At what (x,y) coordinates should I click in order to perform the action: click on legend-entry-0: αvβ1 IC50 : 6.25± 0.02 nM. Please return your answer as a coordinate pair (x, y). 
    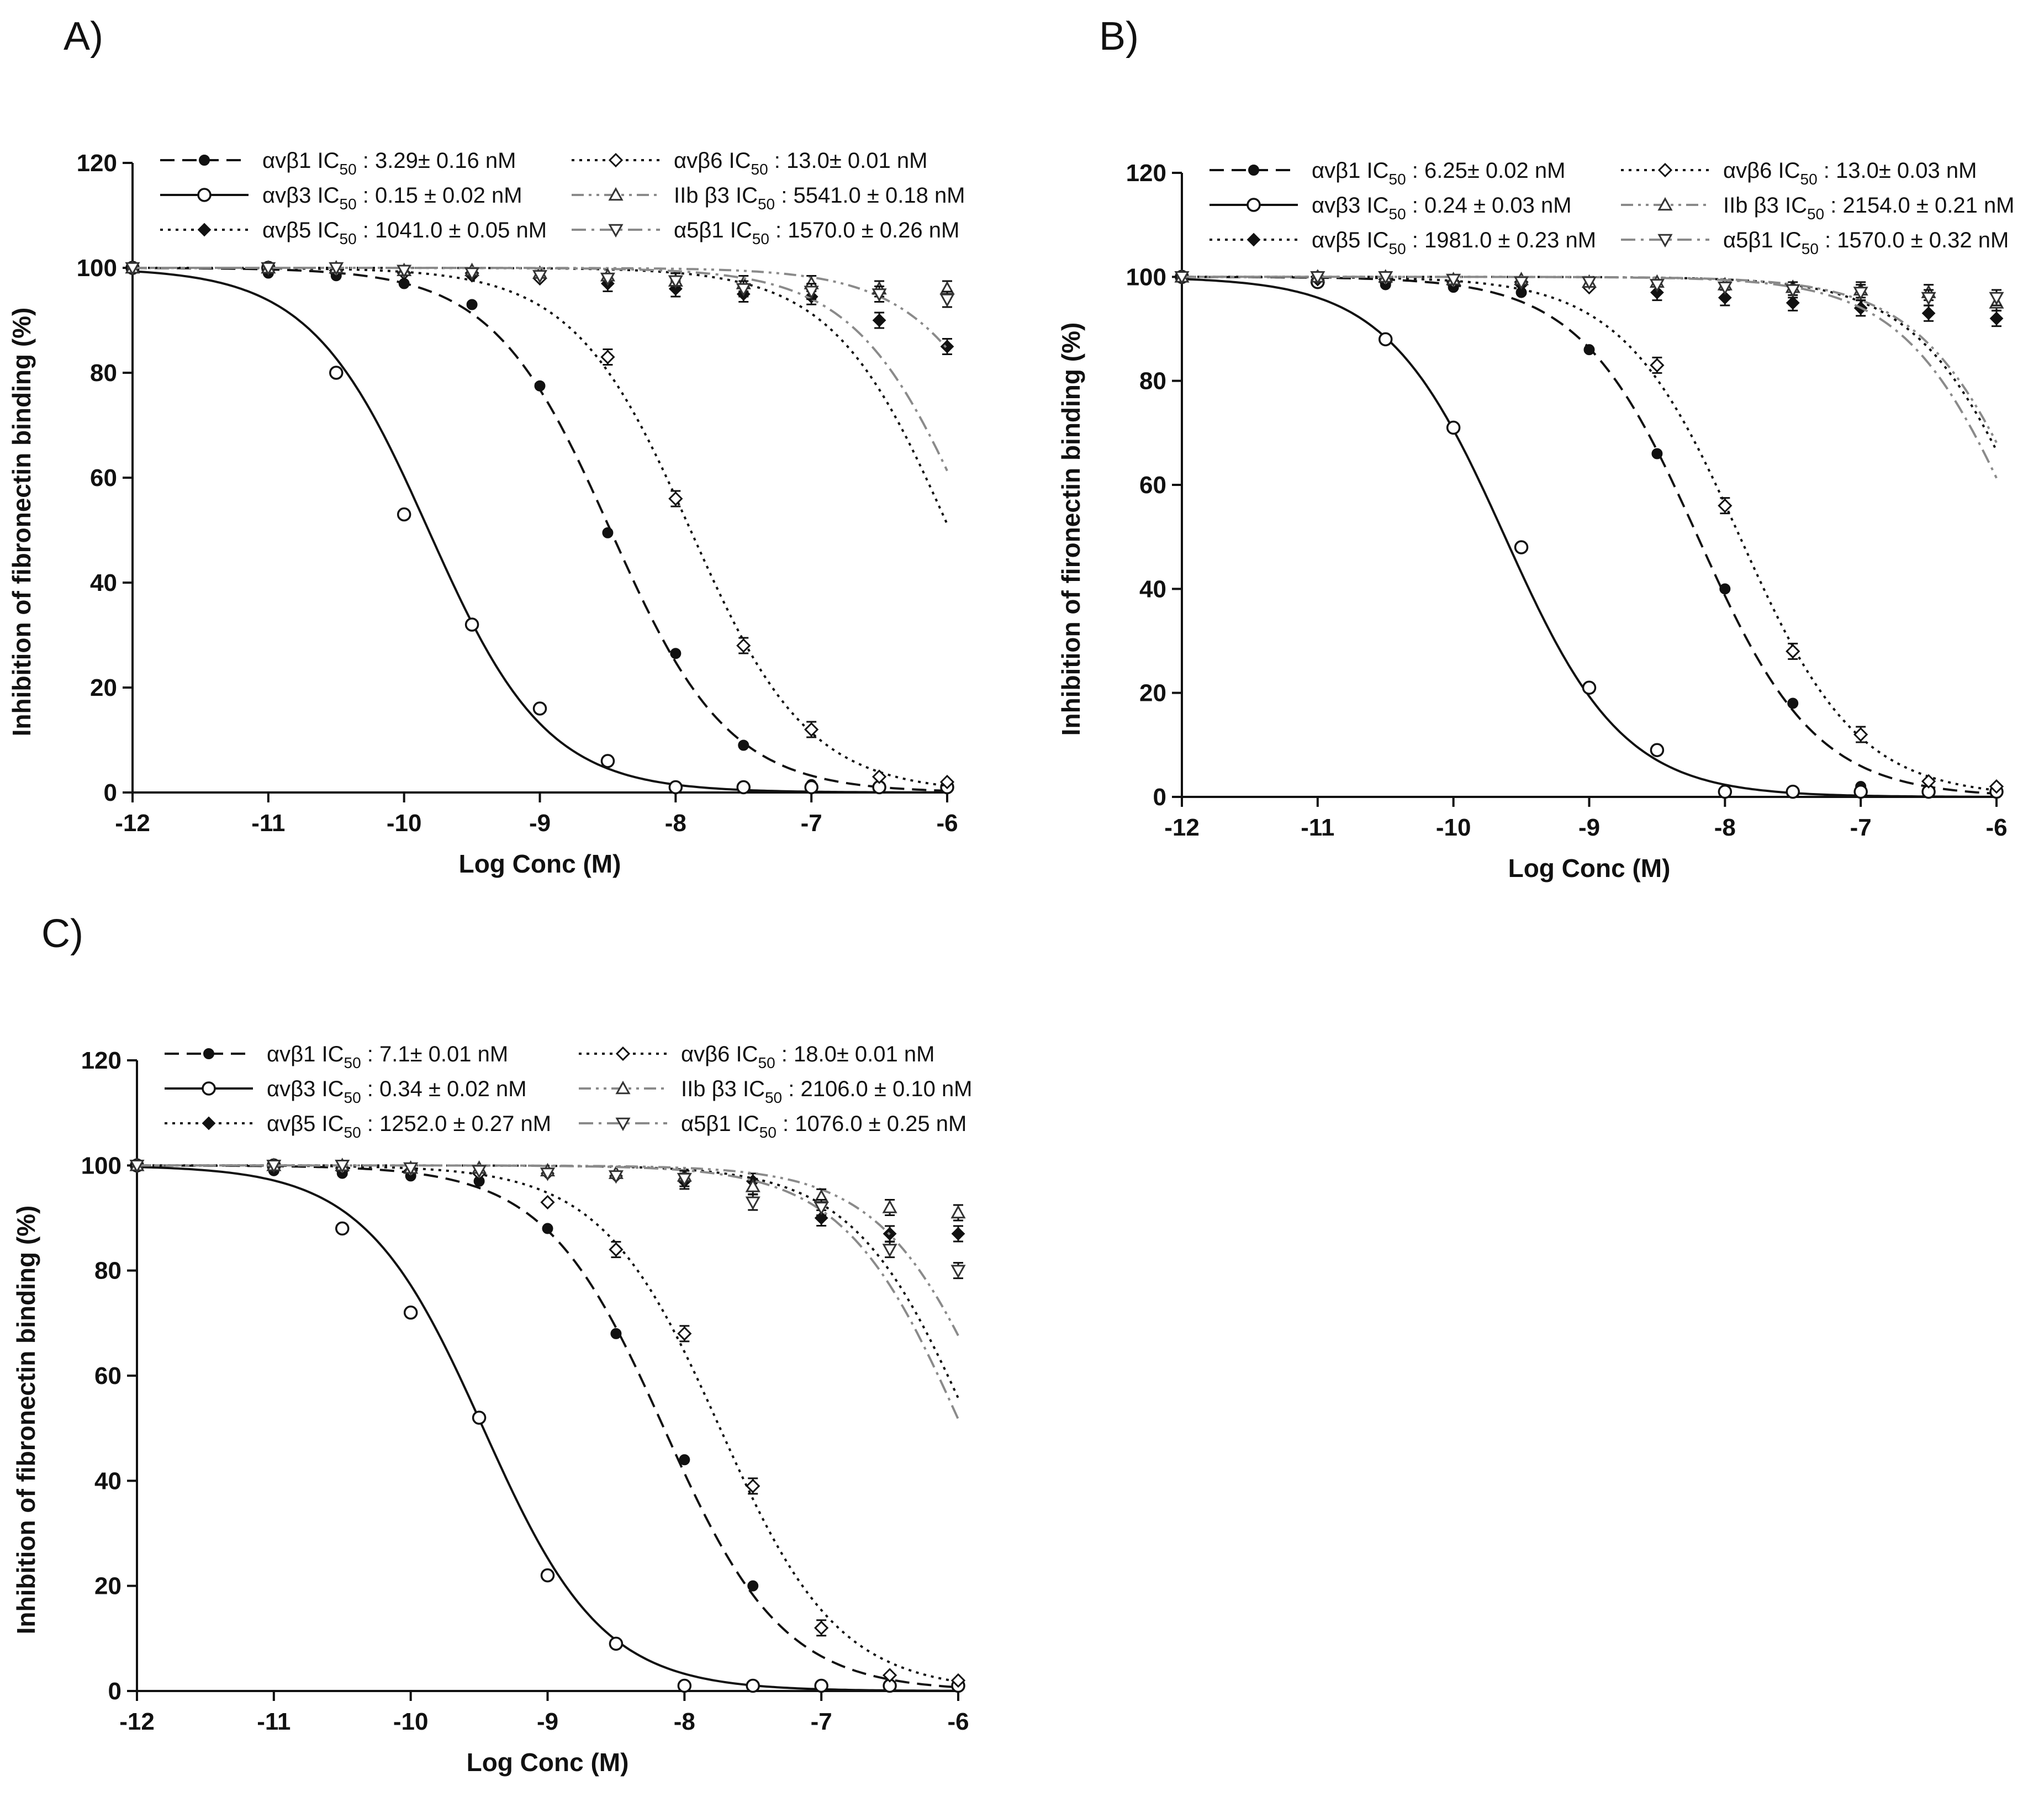
    Looking at the image, I should click on (1387, 173).